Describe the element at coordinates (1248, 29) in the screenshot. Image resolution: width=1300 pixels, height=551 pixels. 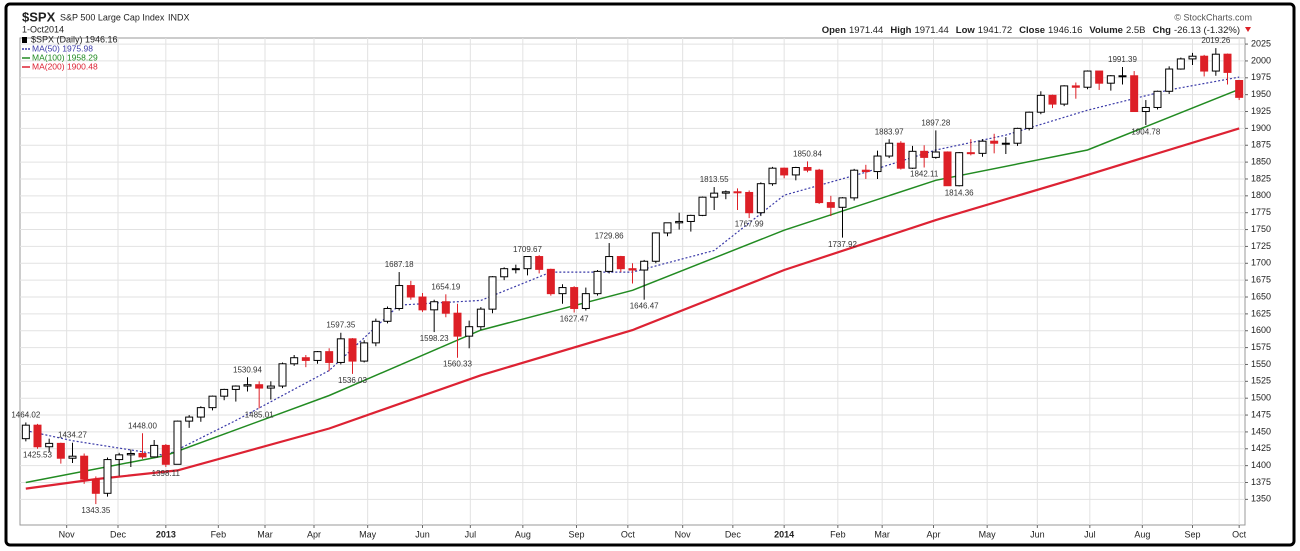
I see `down-arrow` at that location.